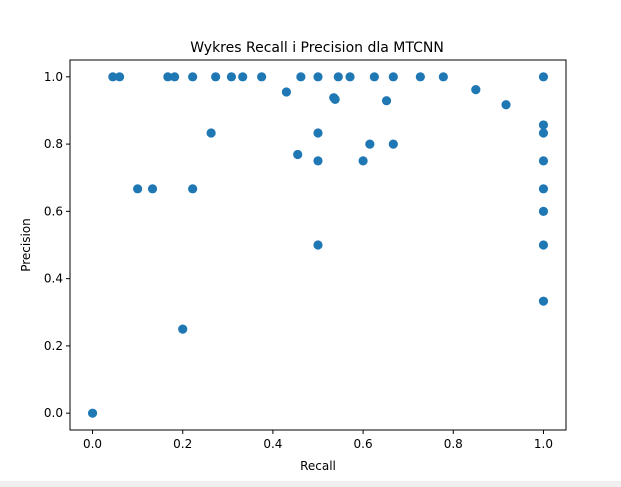  What do you see at coordinates (53, 211) in the screenshot?
I see `y-tick-label: 0.6` at bounding box center [53, 211].